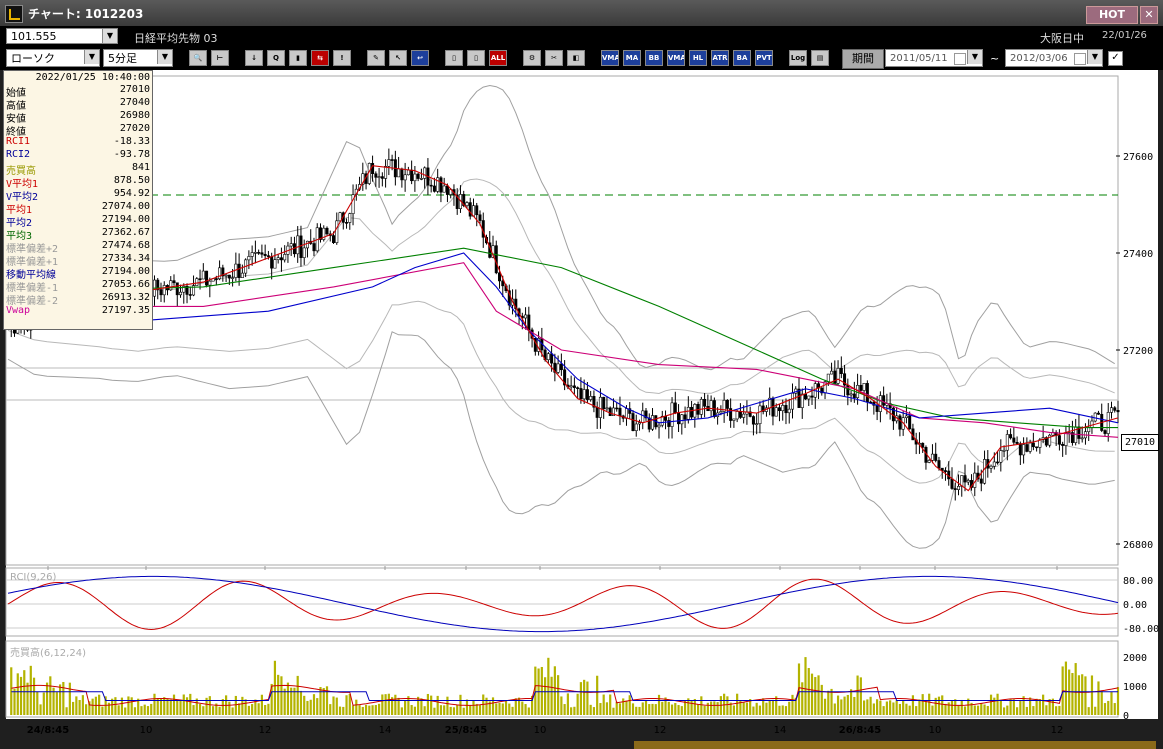  What do you see at coordinates (466, 730) in the screenshot?
I see `x-tick-label: 25/8:45` at bounding box center [466, 730].